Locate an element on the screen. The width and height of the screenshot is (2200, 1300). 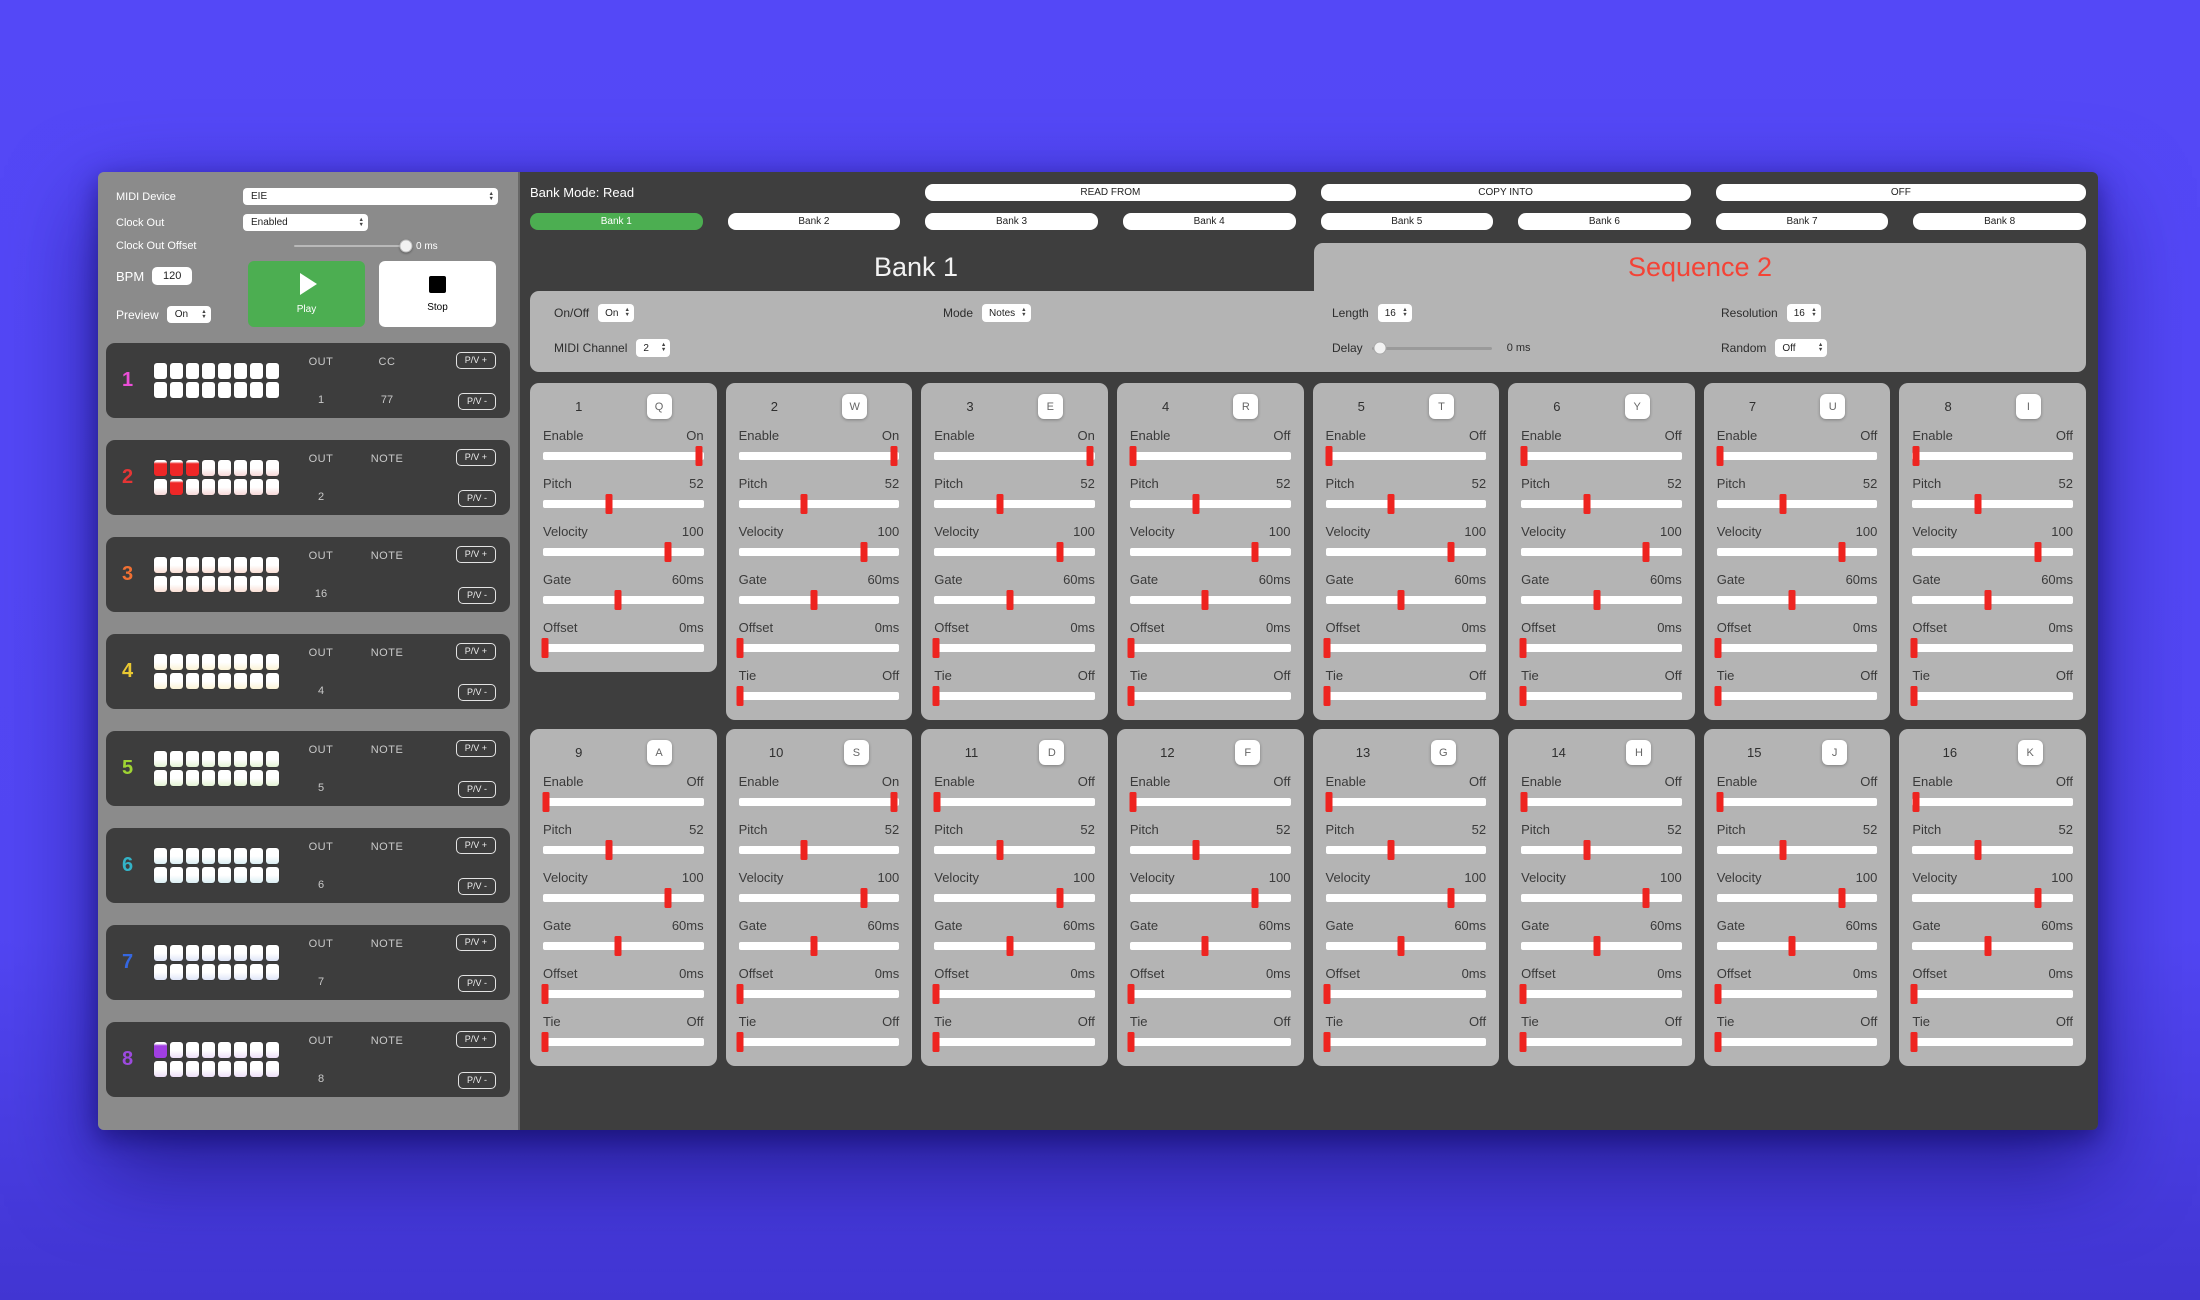
sequence-row: 2 OUT 2 NOTE P/V + P/V - is located at coordinates (308, 477).